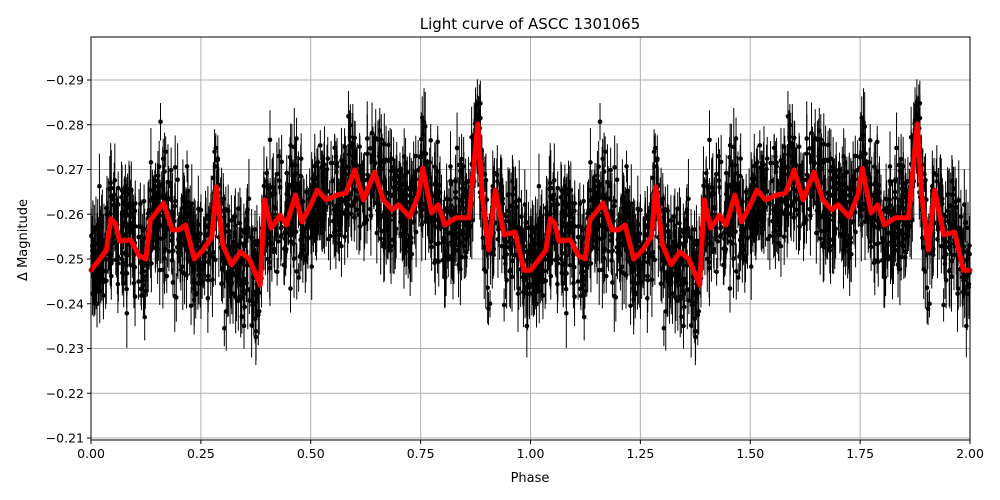 The width and height of the screenshot is (1000, 500). I want to click on y-tick-label: −0.24, so click(65, 303).